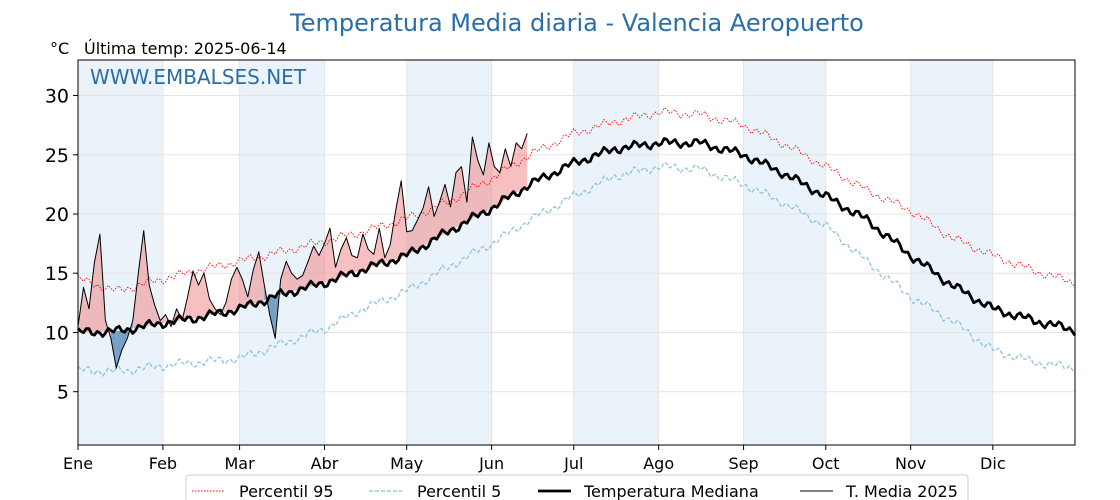 This screenshot has width=1120, height=500. Describe the element at coordinates (198, 77) in the screenshot. I see `watermark: WWW.EMBALSES.NET` at that location.